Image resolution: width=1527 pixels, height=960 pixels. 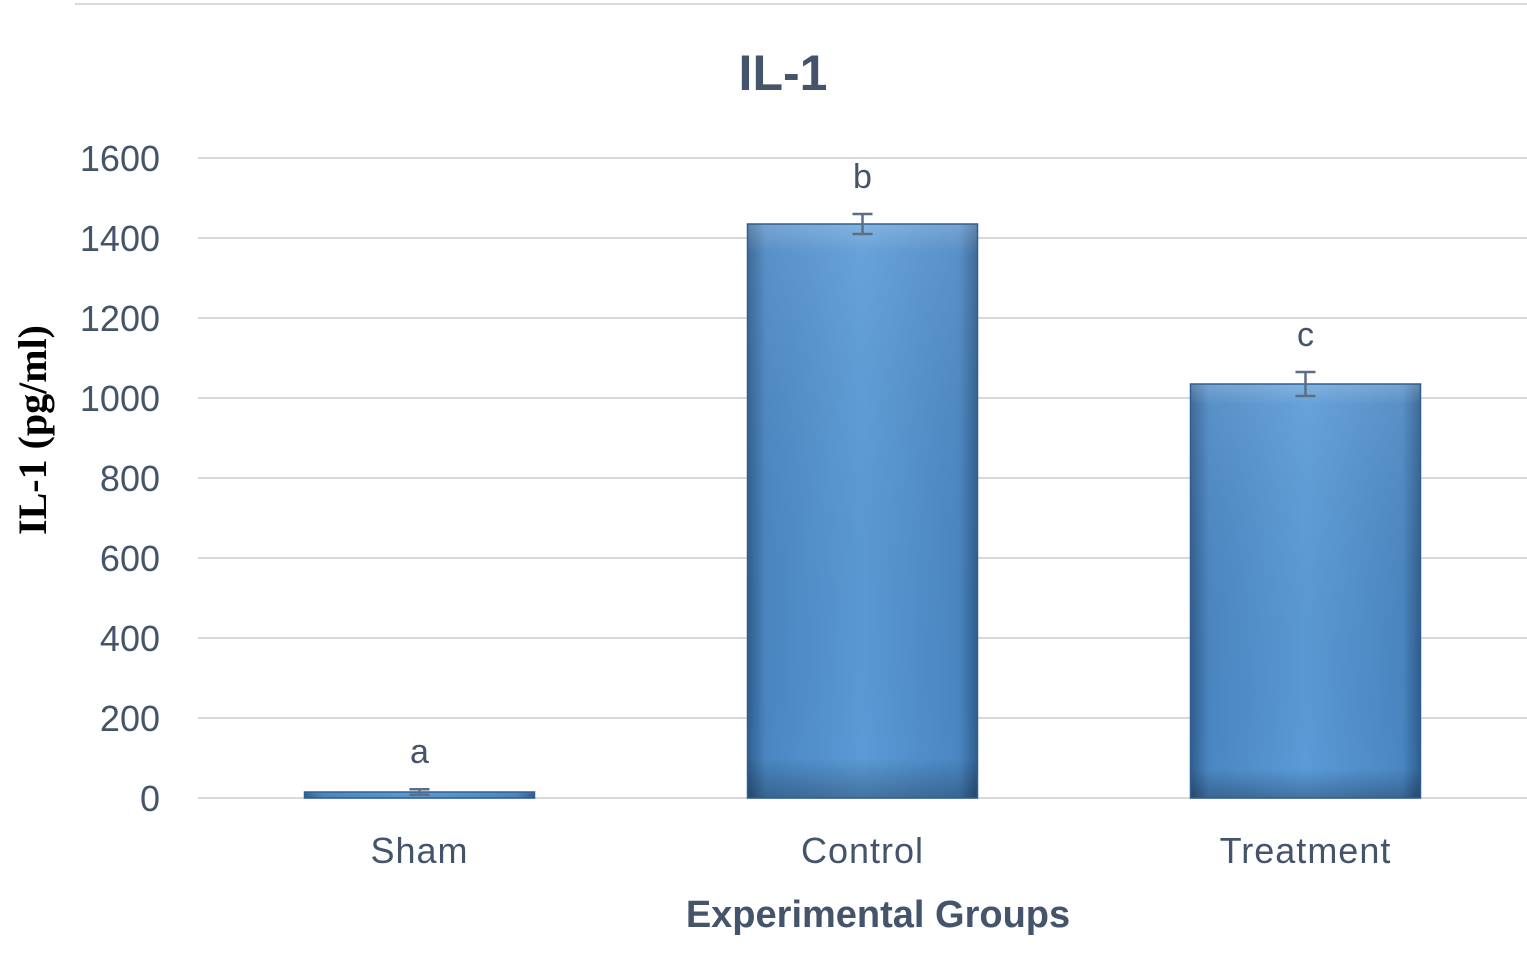 I want to click on y-tick-label: 1400, so click(x=120, y=238).